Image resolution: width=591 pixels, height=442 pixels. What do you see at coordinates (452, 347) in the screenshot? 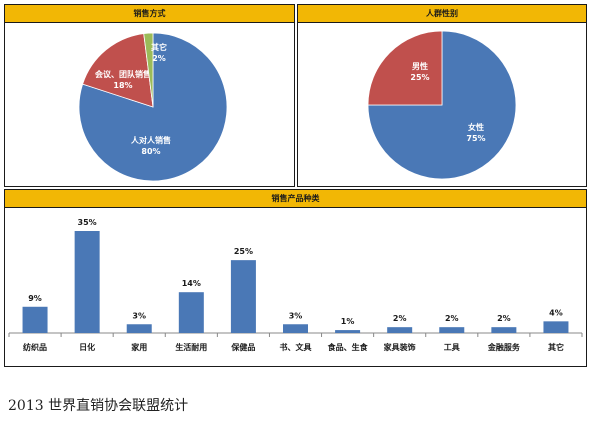
I see `category-label: 工具` at bounding box center [452, 347].